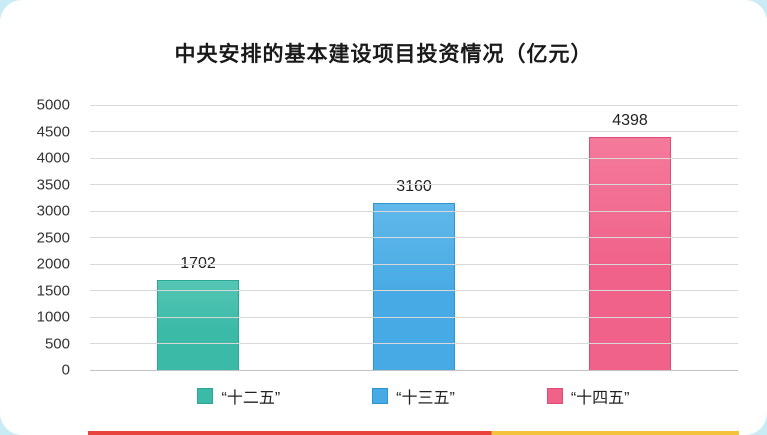 This screenshot has width=767, height=435. Describe the element at coordinates (413, 433) in the screenshot. I see `bottom-decoration-strip` at that location.